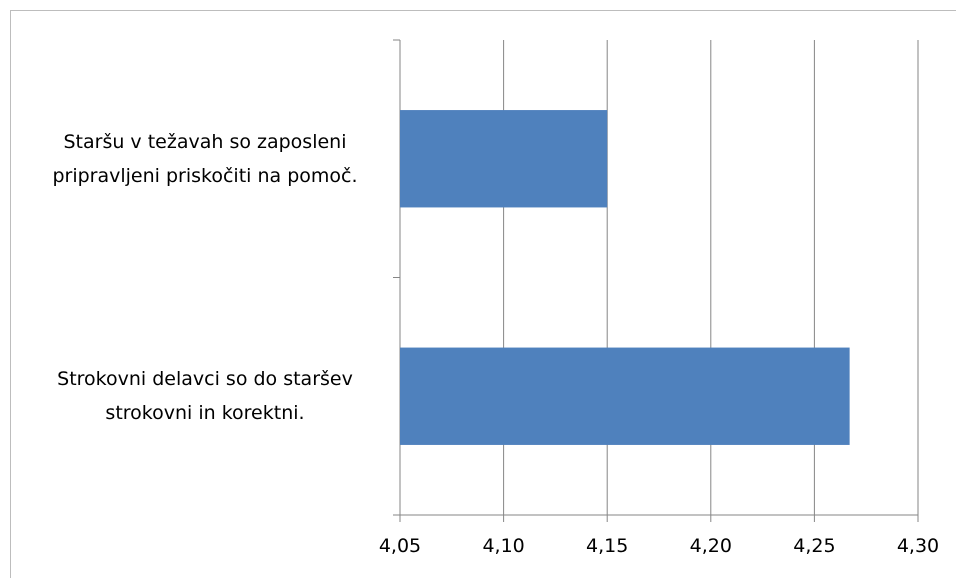  What do you see at coordinates (814, 546) in the screenshot?
I see `x-tick-label: 4,25` at bounding box center [814, 546].